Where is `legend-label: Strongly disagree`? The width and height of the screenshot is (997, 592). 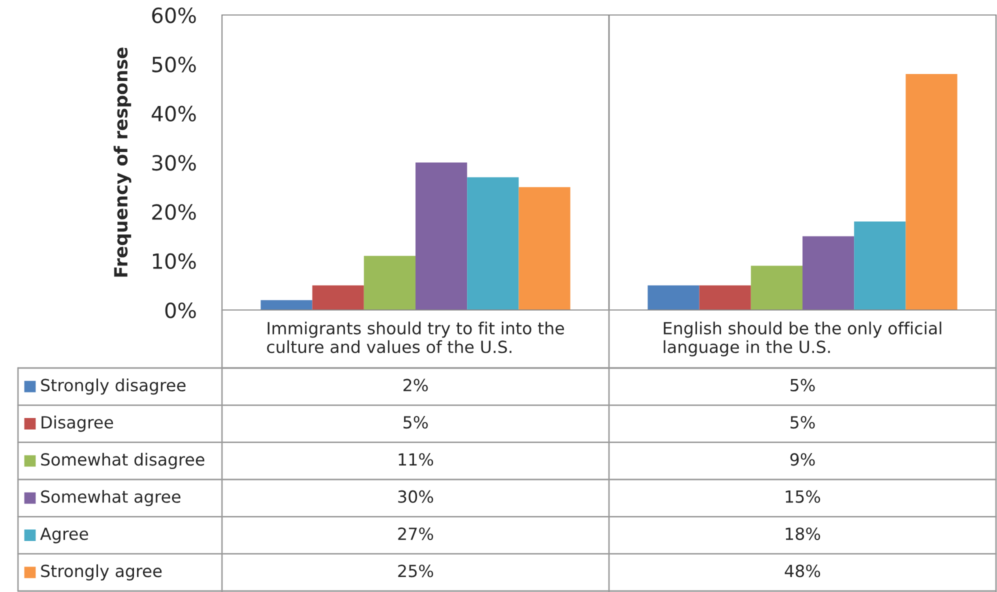 legend-label: Strongly disagree is located at coordinates (113, 386).